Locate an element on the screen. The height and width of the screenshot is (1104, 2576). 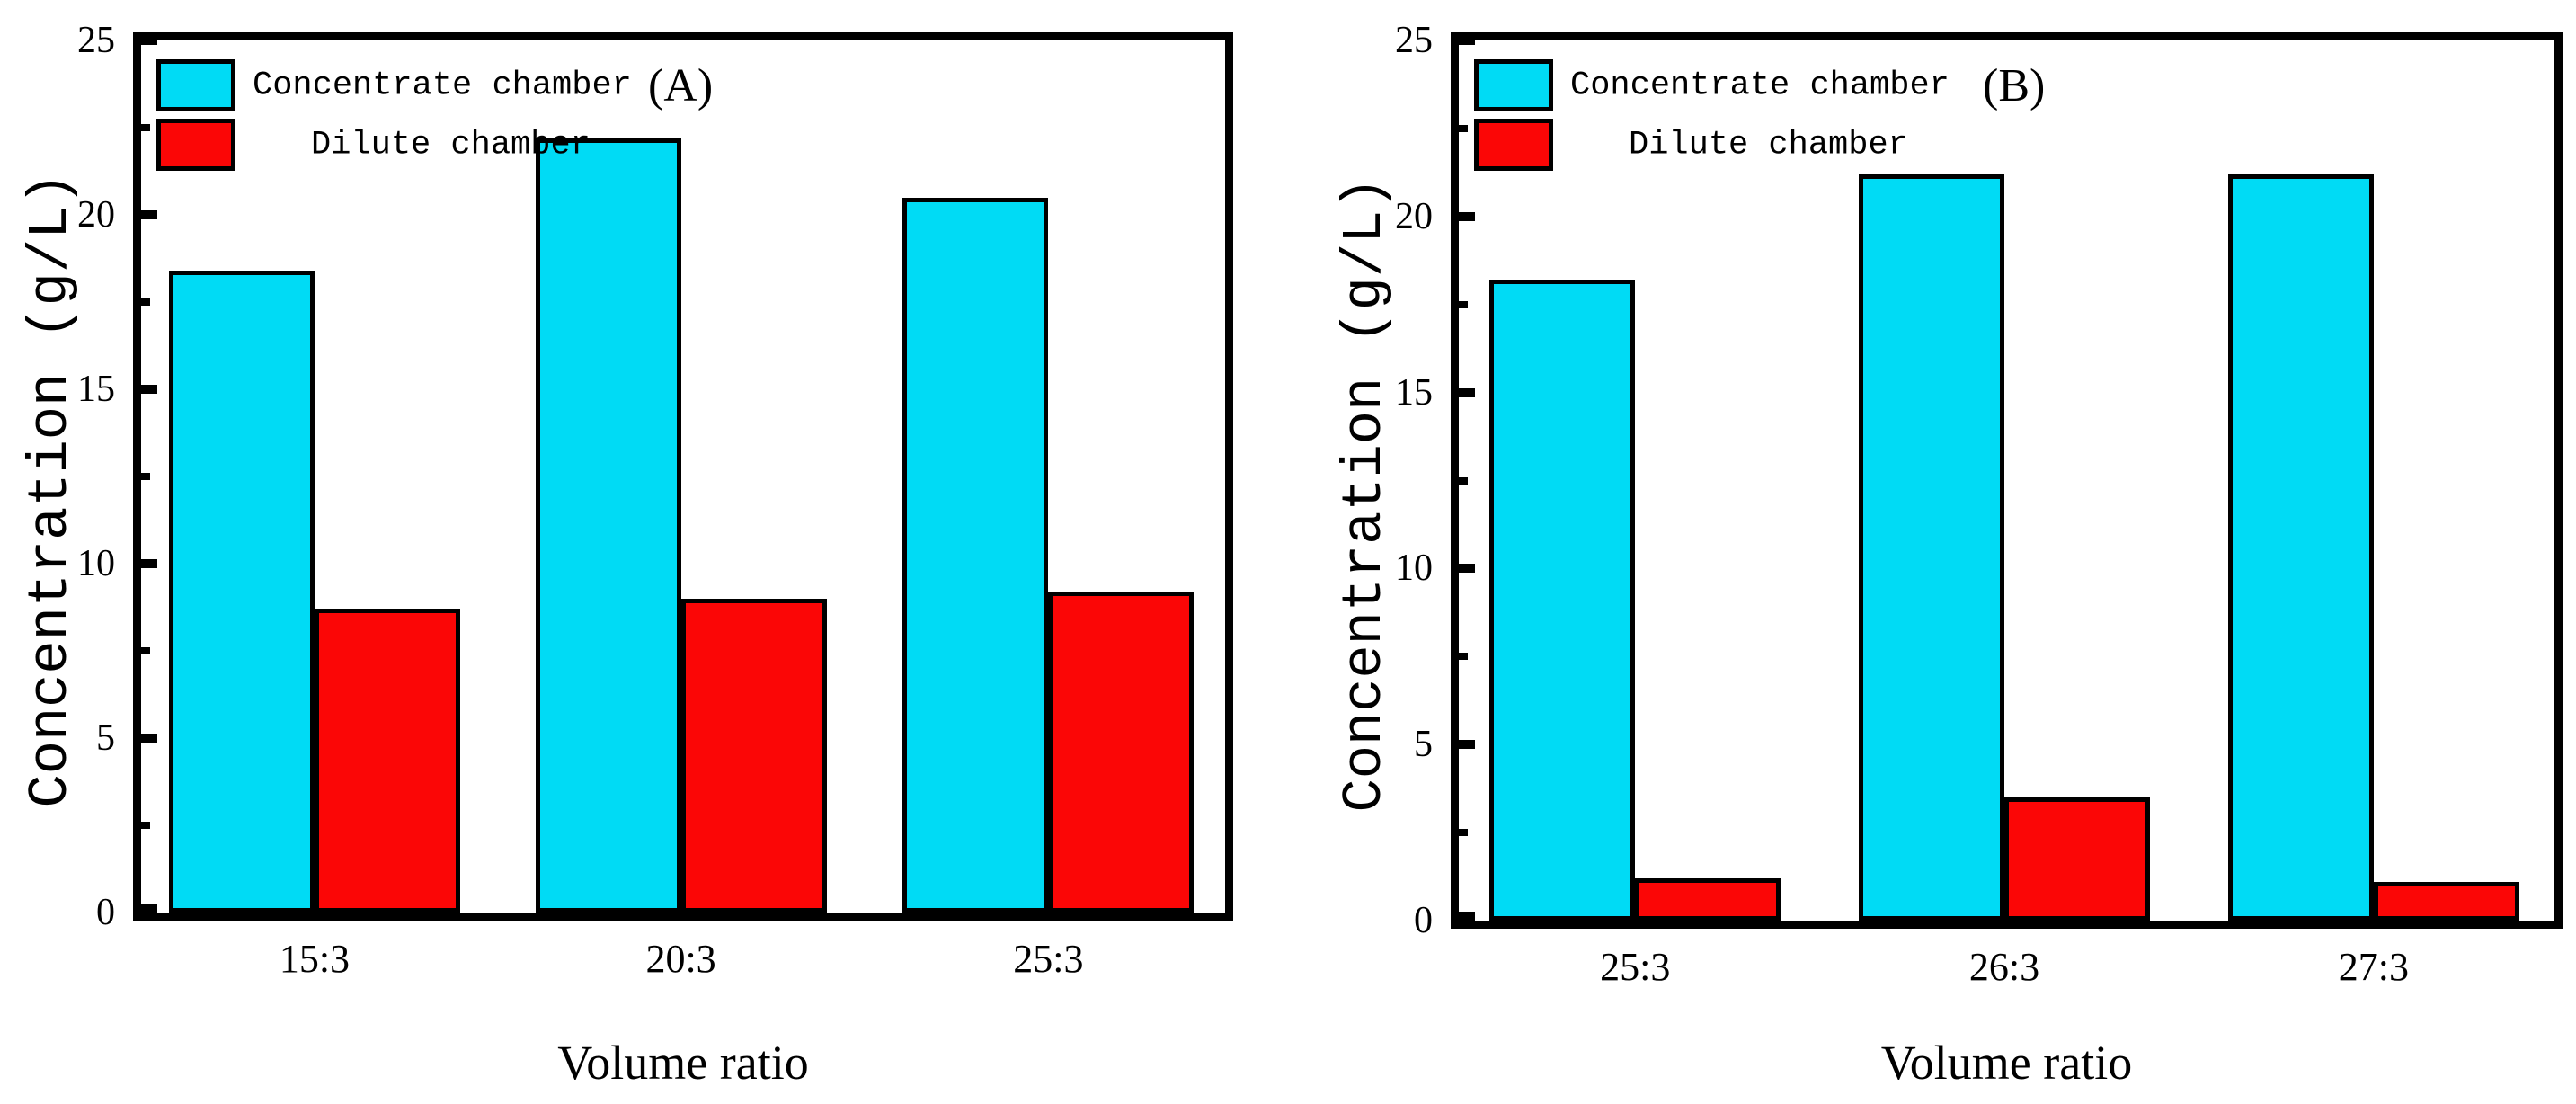
panel-label-b: (B) is located at coordinates (2015, 85).